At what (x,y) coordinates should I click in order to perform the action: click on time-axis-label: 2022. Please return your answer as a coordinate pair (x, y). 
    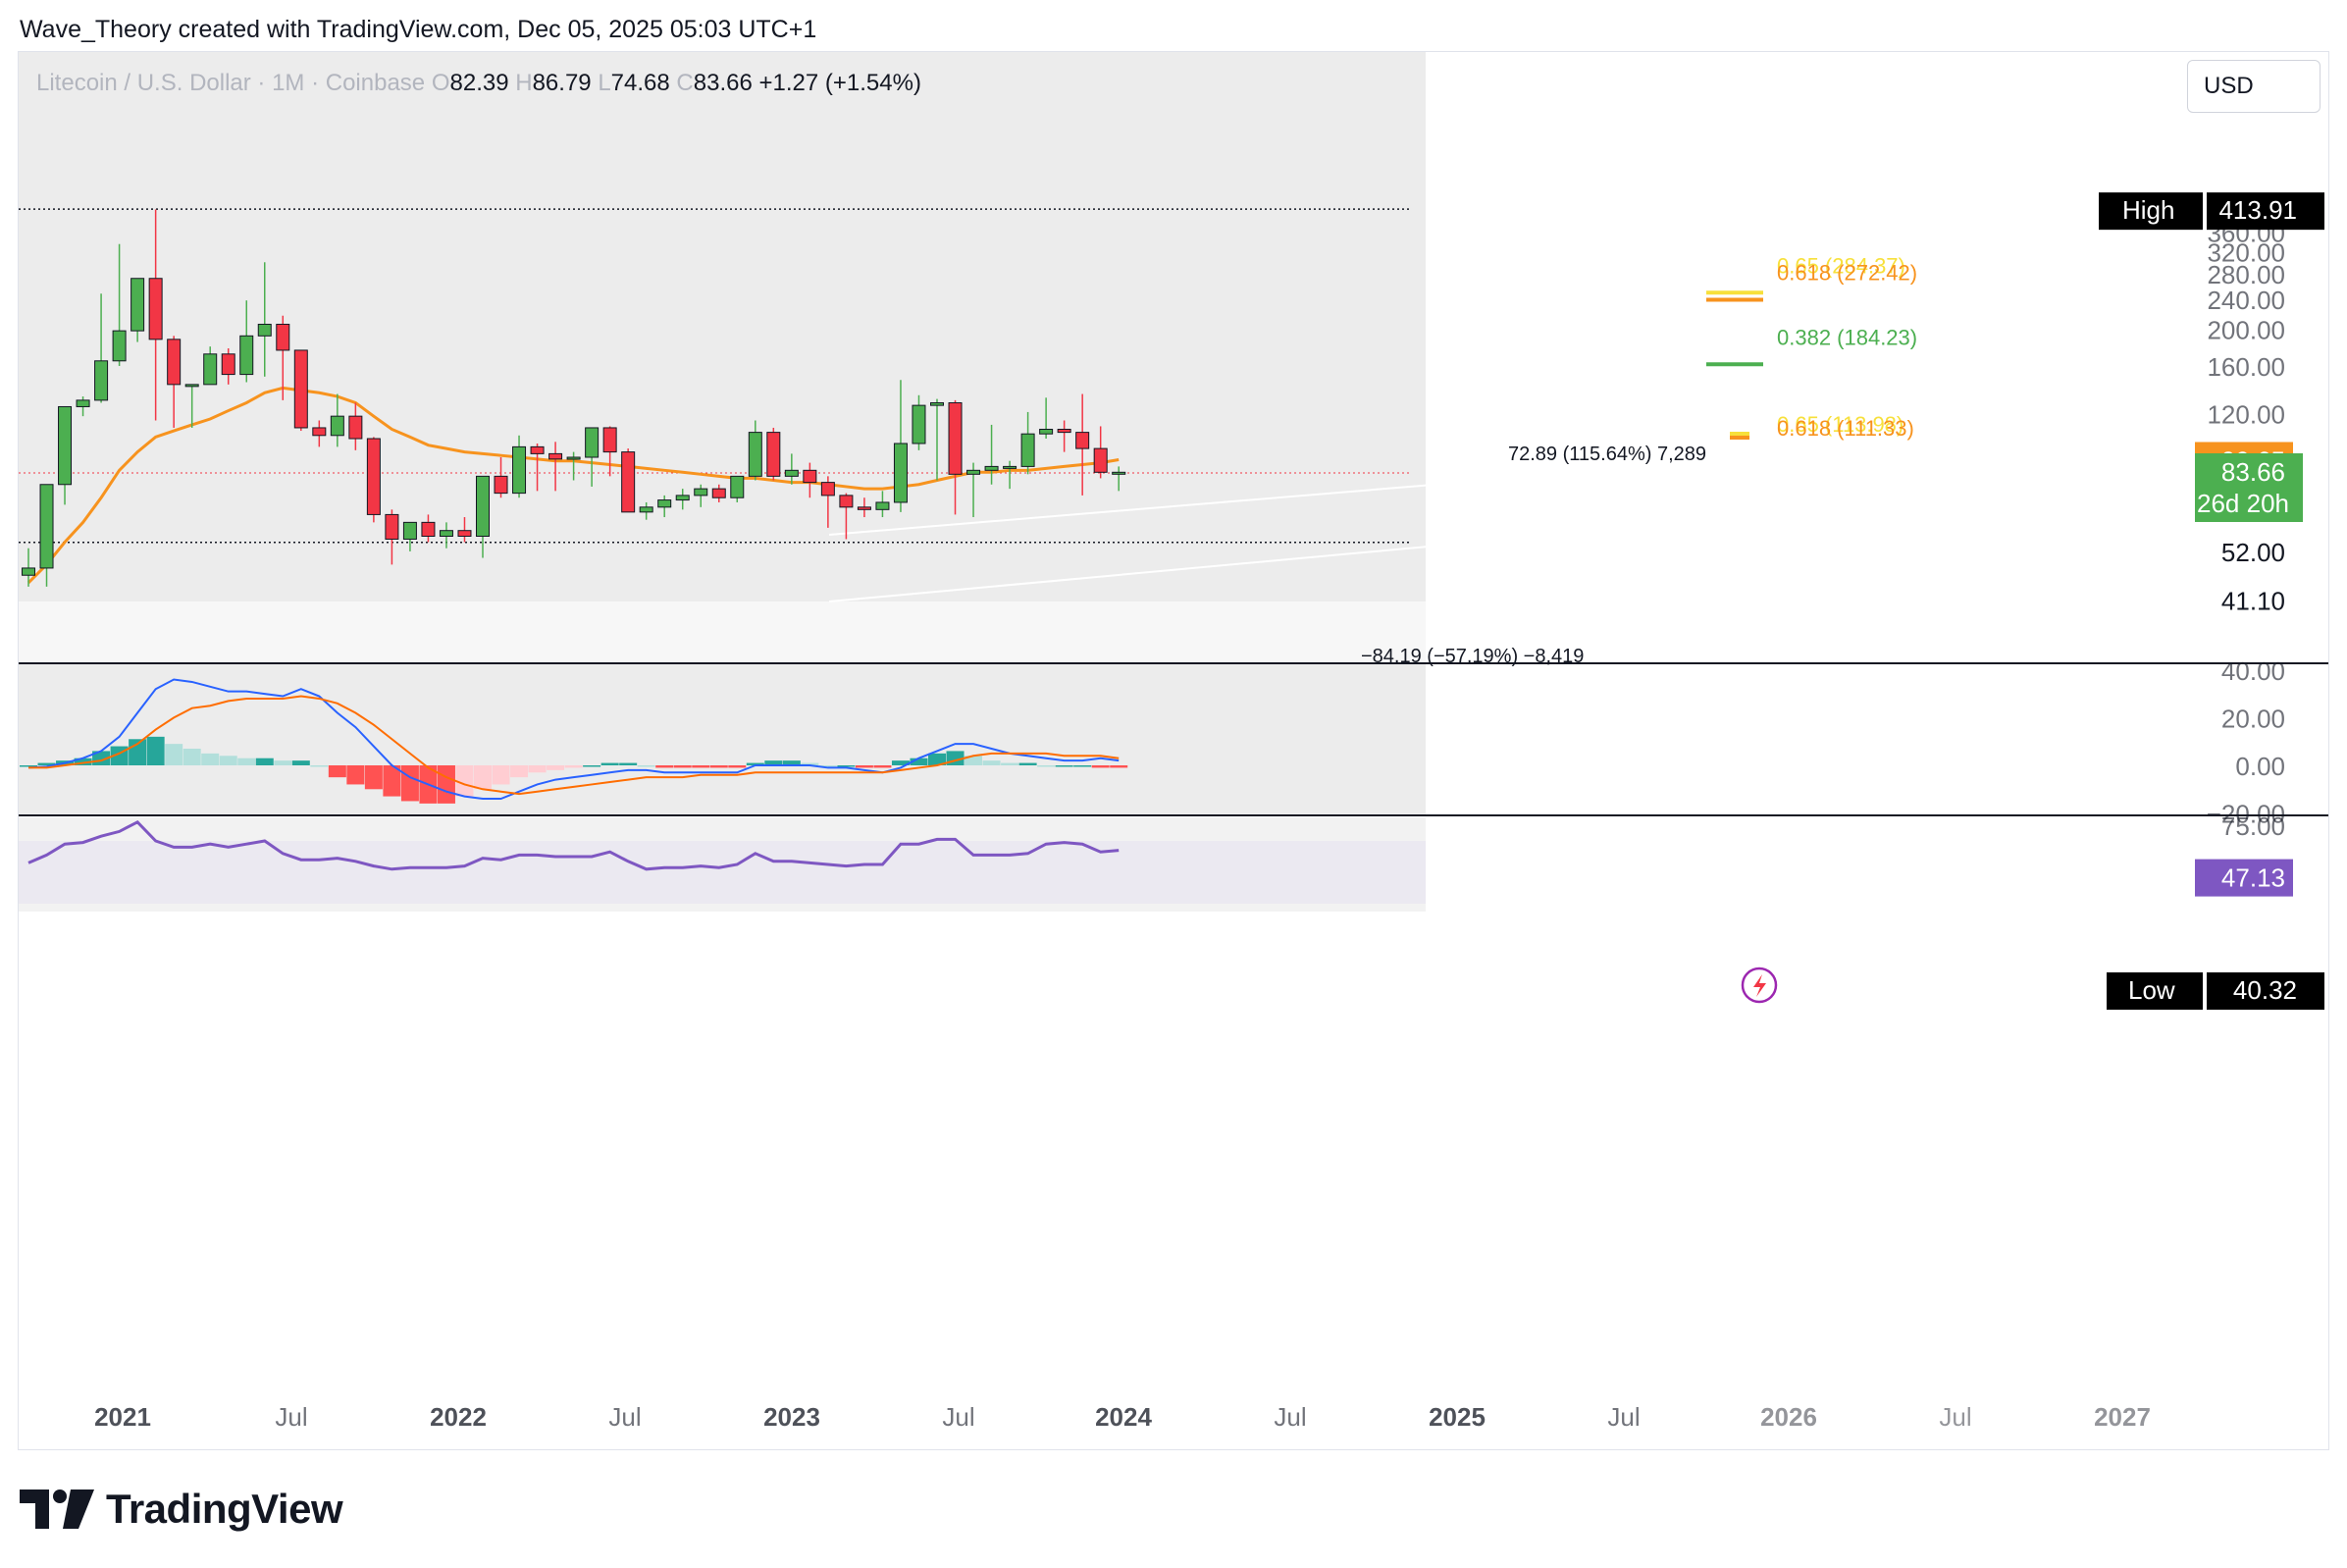
    Looking at the image, I should click on (458, 1417).